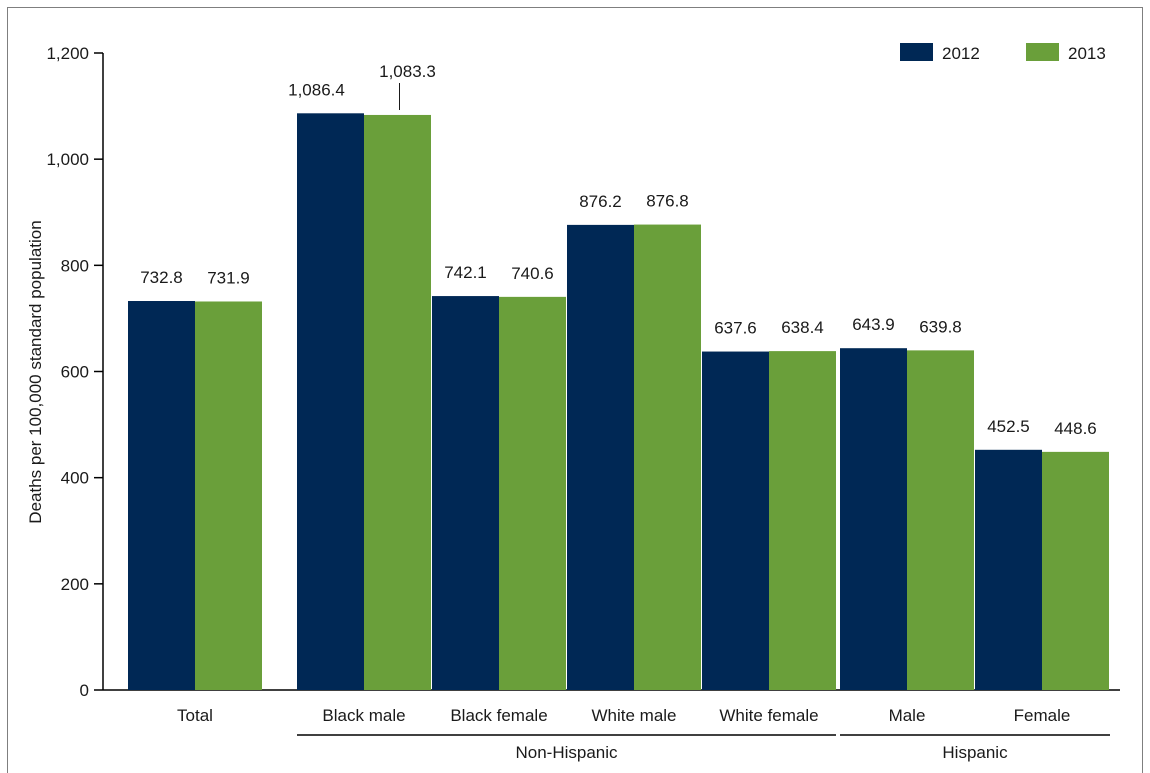  I want to click on y-tick-label: 800, so click(75, 265).